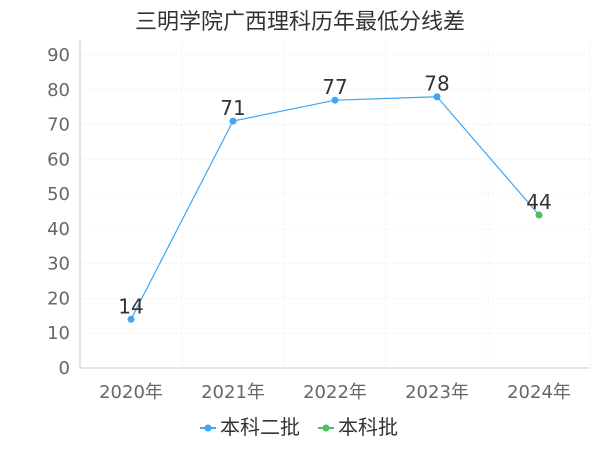 Image resolution: width=600 pixels, height=450 pixels. What do you see at coordinates (436, 84) in the screenshot?
I see `data-label: 78` at bounding box center [436, 84].